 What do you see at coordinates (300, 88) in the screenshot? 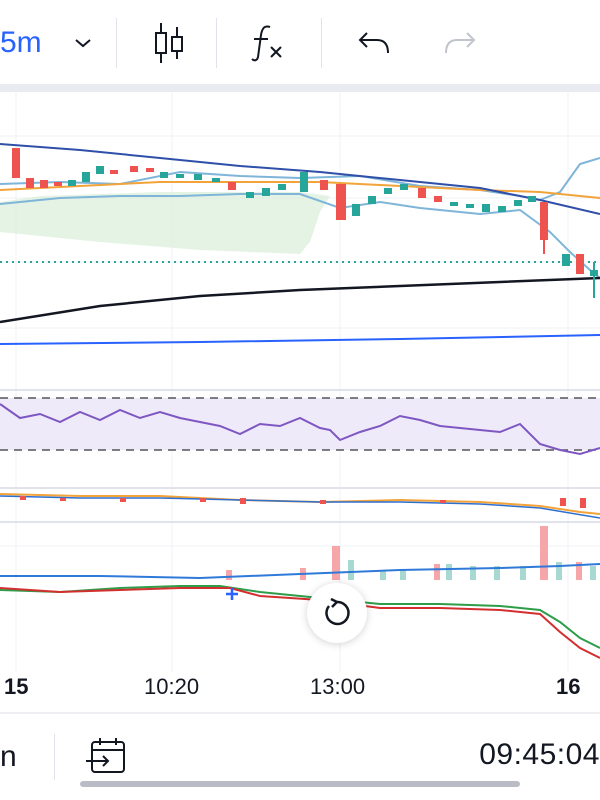
I see `toolbar-border` at bounding box center [300, 88].